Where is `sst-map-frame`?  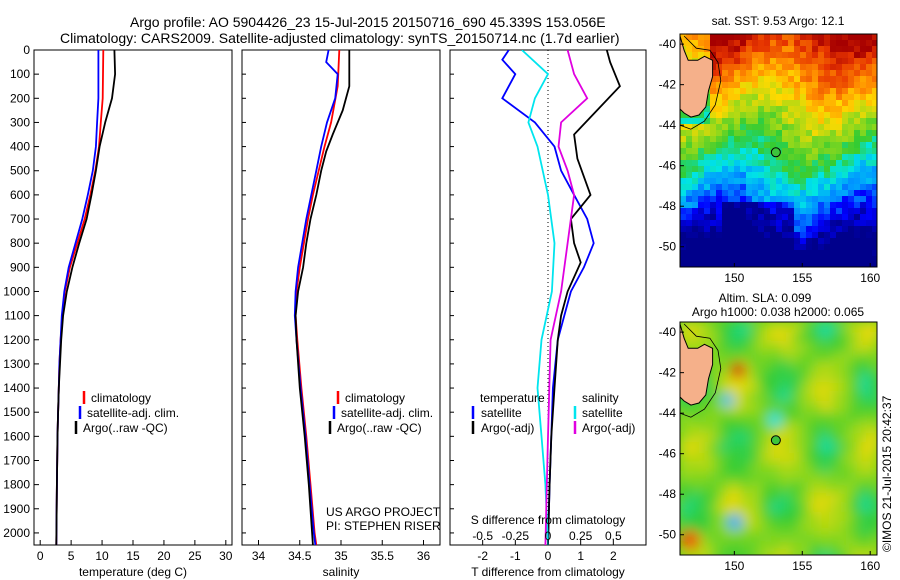
sst-map-frame is located at coordinates (778, 150).